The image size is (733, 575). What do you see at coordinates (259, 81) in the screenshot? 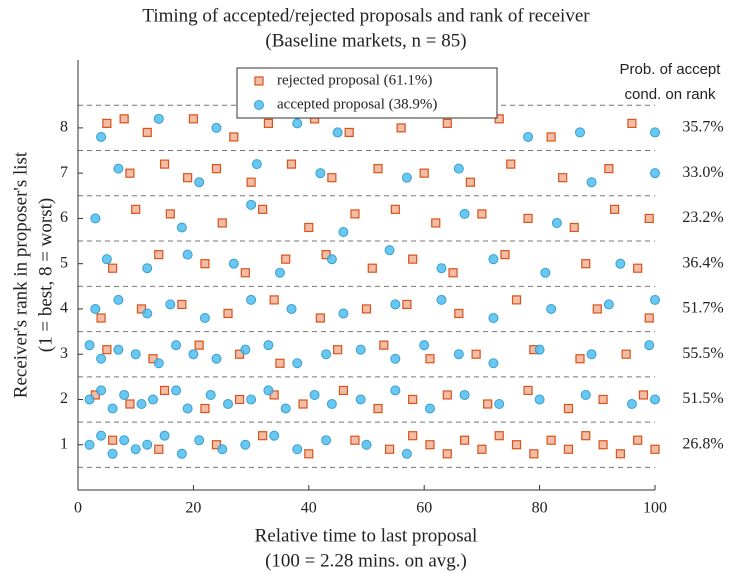
I see `legend-marker` at bounding box center [259, 81].